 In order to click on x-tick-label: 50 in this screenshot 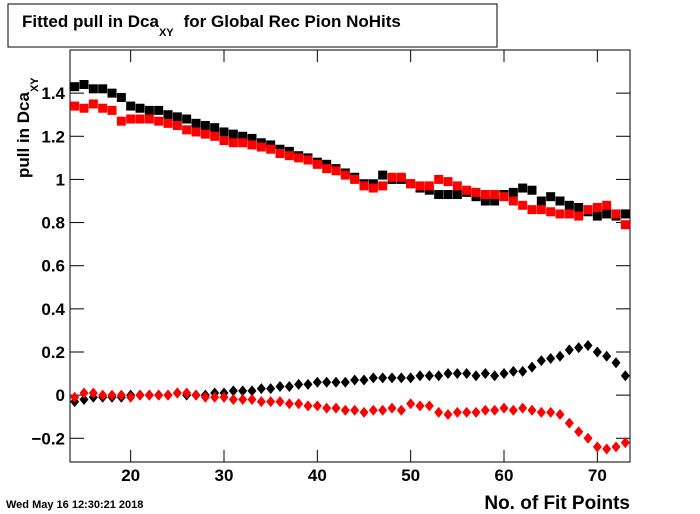, I will do `click(410, 475)`.